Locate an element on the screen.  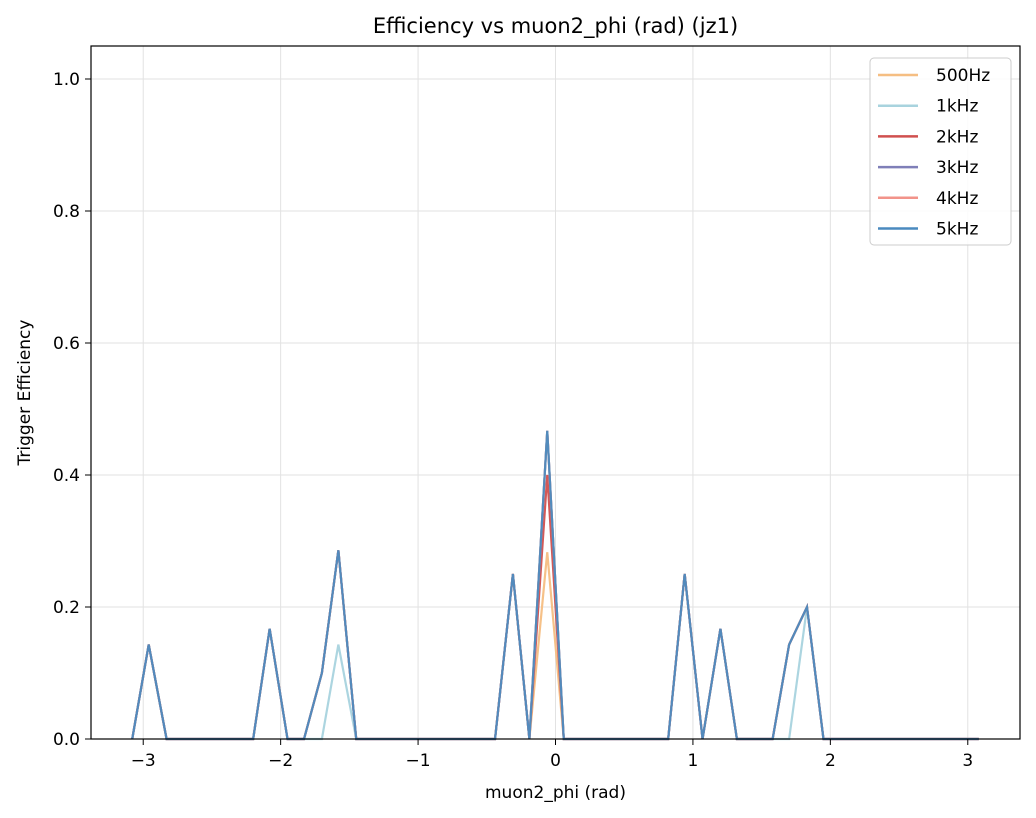
x-tick-label: 3 is located at coordinates (967, 761).